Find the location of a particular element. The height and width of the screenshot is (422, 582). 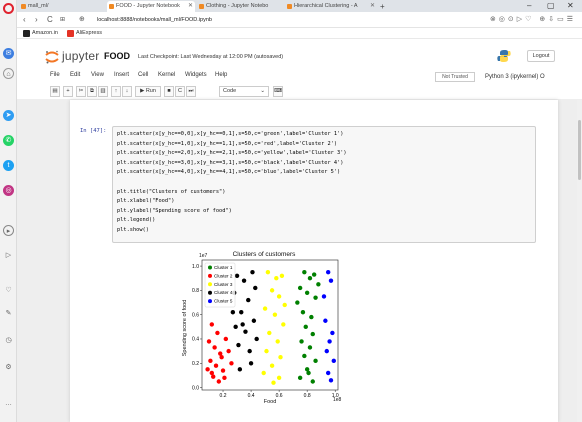

telegram-icon: ➤ is located at coordinates (8, 115).